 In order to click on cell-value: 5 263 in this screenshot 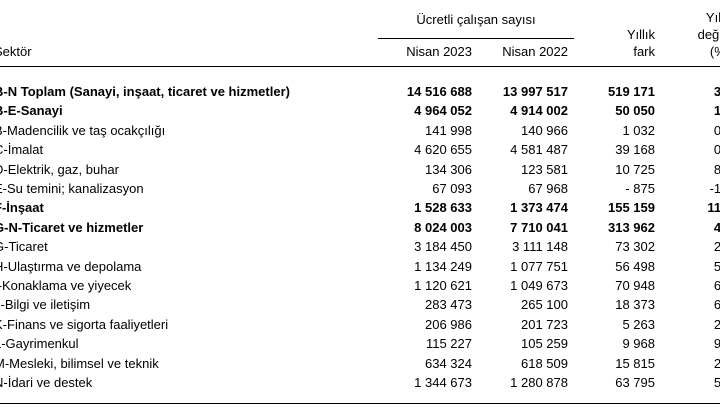, I will do `click(638, 324)`.